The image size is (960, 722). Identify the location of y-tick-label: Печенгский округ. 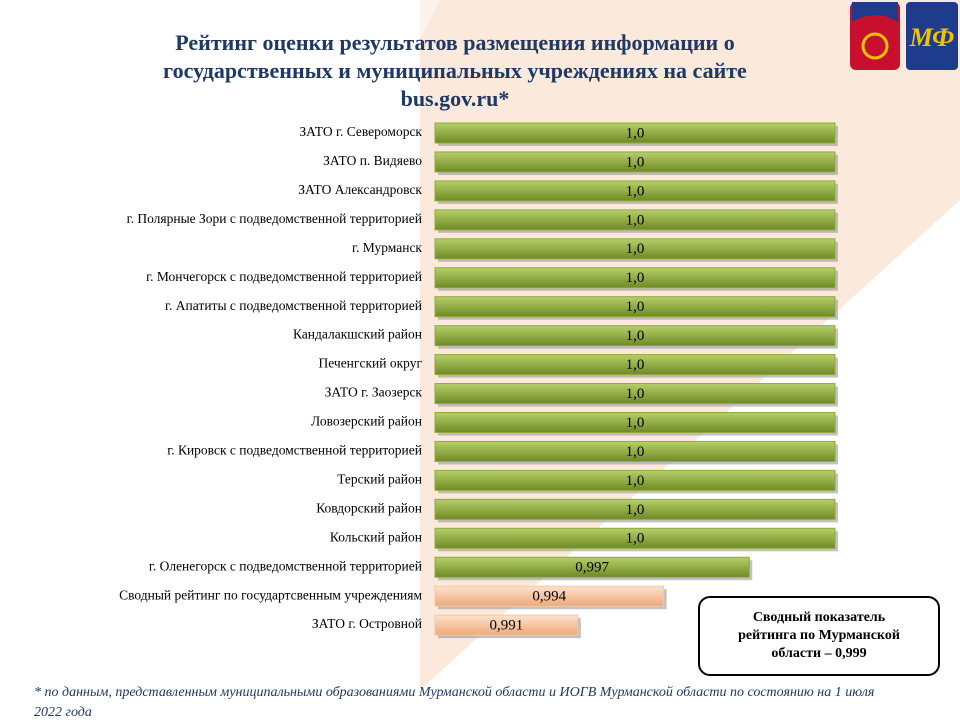
(371, 363).